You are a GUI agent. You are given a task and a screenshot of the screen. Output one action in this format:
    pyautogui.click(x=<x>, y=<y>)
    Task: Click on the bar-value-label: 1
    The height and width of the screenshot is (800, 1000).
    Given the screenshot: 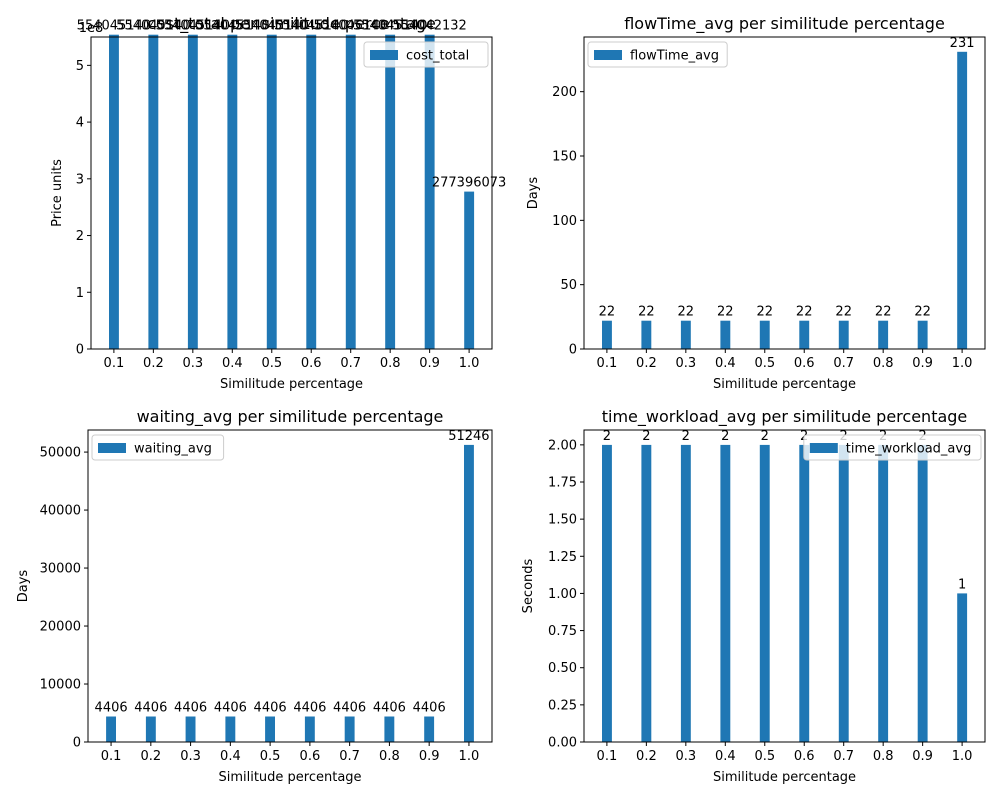 What is the action you would take?
    pyautogui.click(x=962, y=584)
    